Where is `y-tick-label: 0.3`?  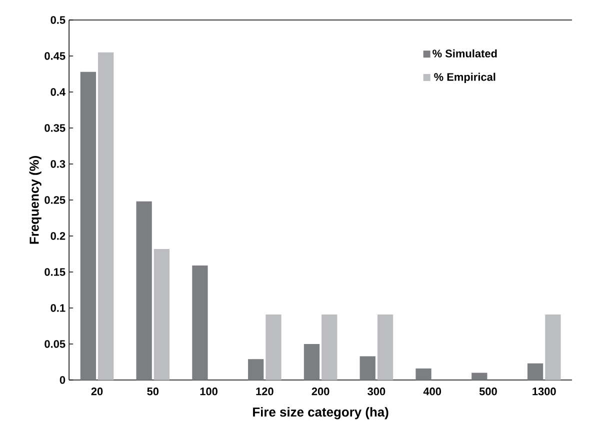
y-tick-label: 0.3 is located at coordinates (58, 164).